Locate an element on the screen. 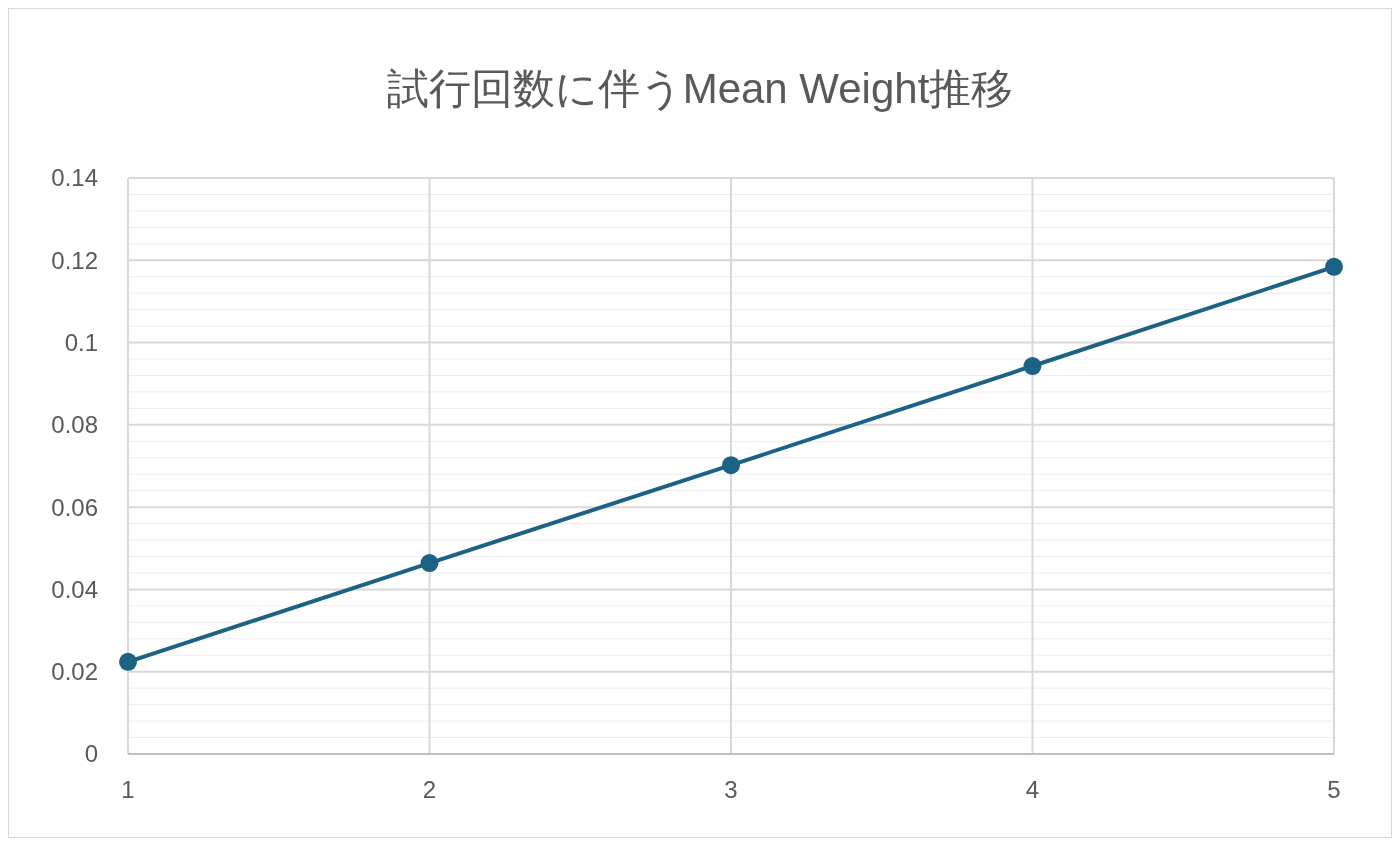 This screenshot has width=1400, height=846. x-tick-label: 5 is located at coordinates (1334, 789).